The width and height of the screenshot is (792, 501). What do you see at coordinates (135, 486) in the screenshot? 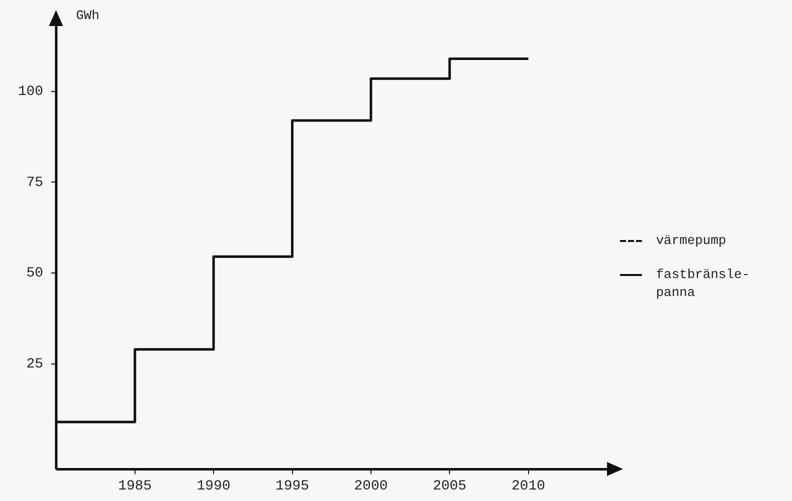
I see `x-tick-label: 1985` at bounding box center [135, 486].